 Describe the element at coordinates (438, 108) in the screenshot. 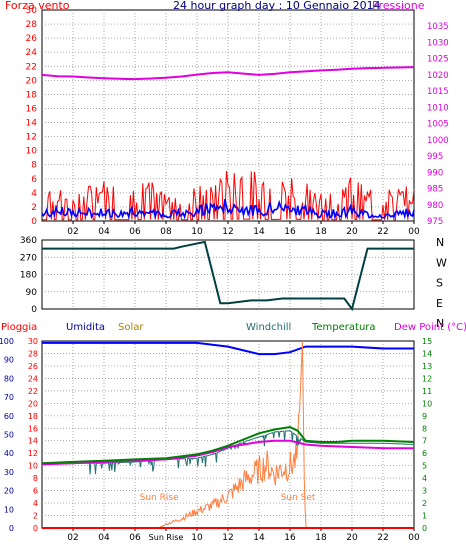

I see `pressure-axis-tick-label: 1010` at that location.